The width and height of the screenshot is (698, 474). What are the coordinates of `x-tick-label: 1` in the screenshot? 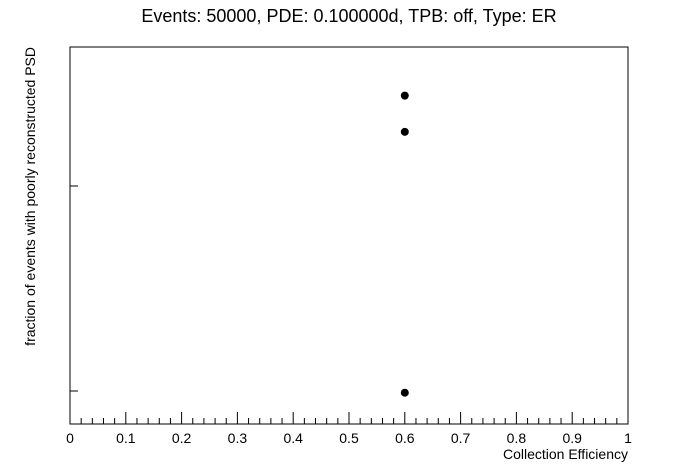 It's located at (628, 438).